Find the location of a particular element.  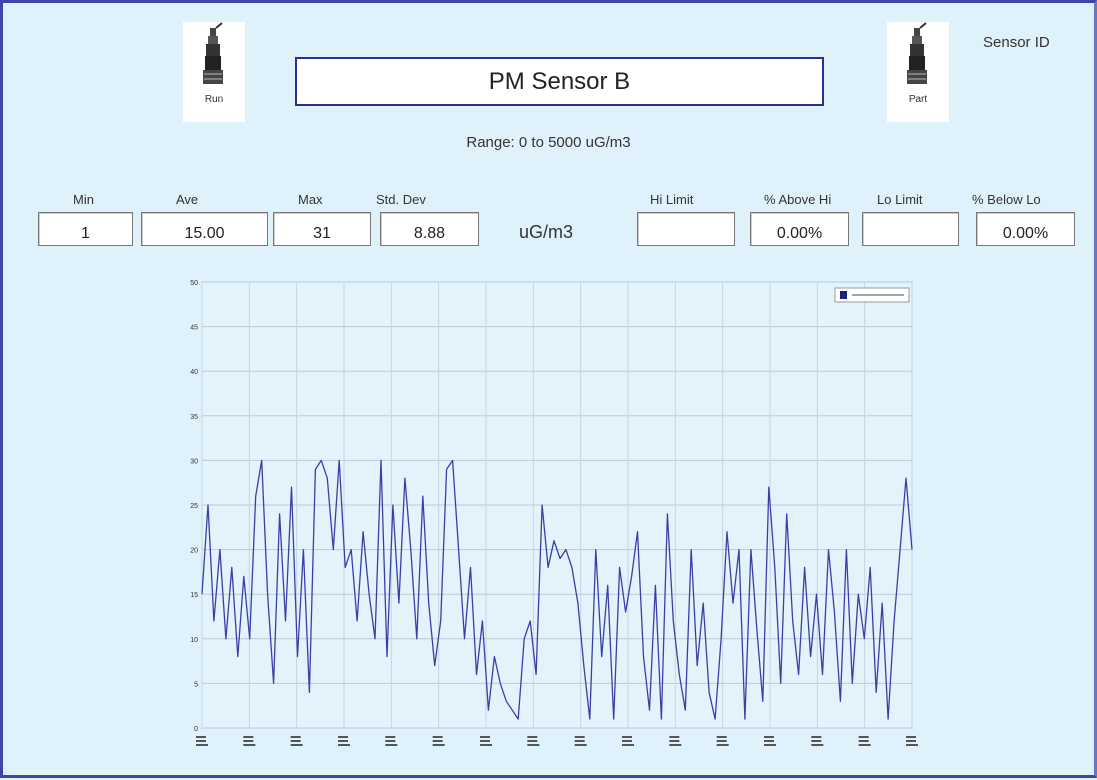

y-tick-label: 25 is located at coordinates (194, 506).